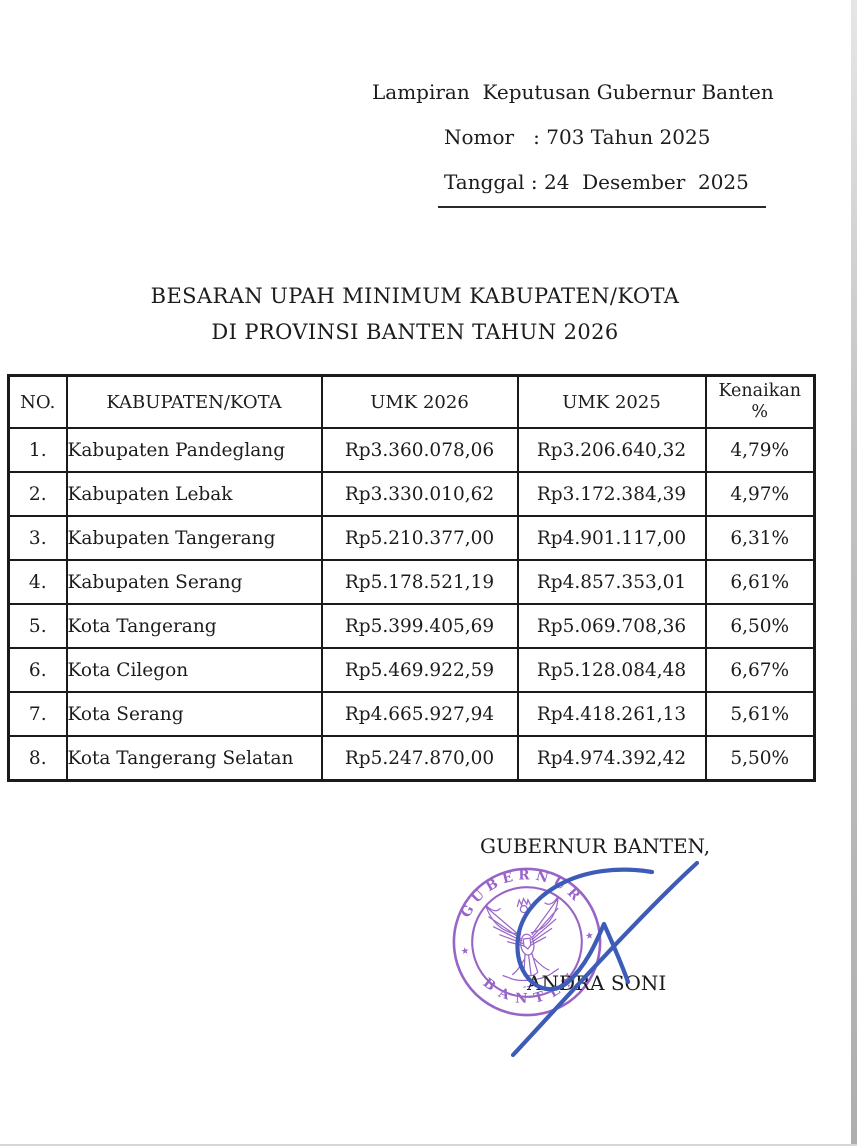 The height and width of the screenshot is (1146, 857). Describe the element at coordinates (194, 494) in the screenshot. I see `row-region: Kabupaten Lebak` at that location.